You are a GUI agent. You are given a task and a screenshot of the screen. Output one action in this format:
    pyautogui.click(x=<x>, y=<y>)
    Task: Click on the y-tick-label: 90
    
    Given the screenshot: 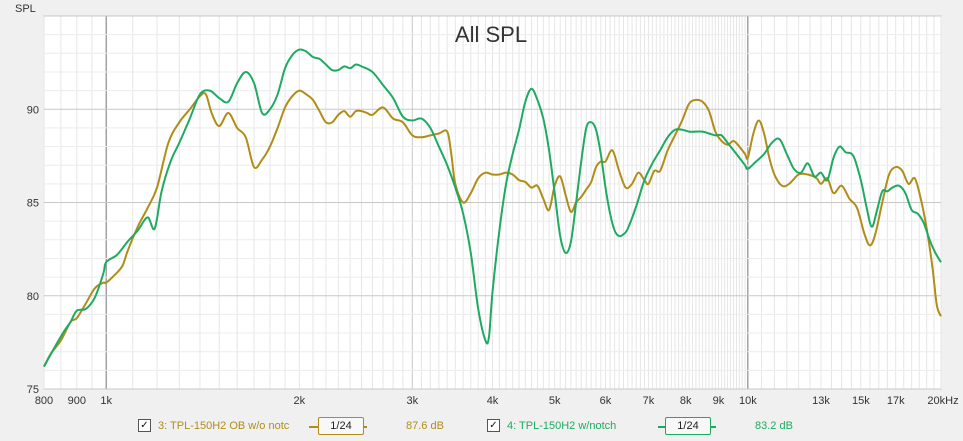 What is the action you would take?
    pyautogui.click(x=33, y=110)
    